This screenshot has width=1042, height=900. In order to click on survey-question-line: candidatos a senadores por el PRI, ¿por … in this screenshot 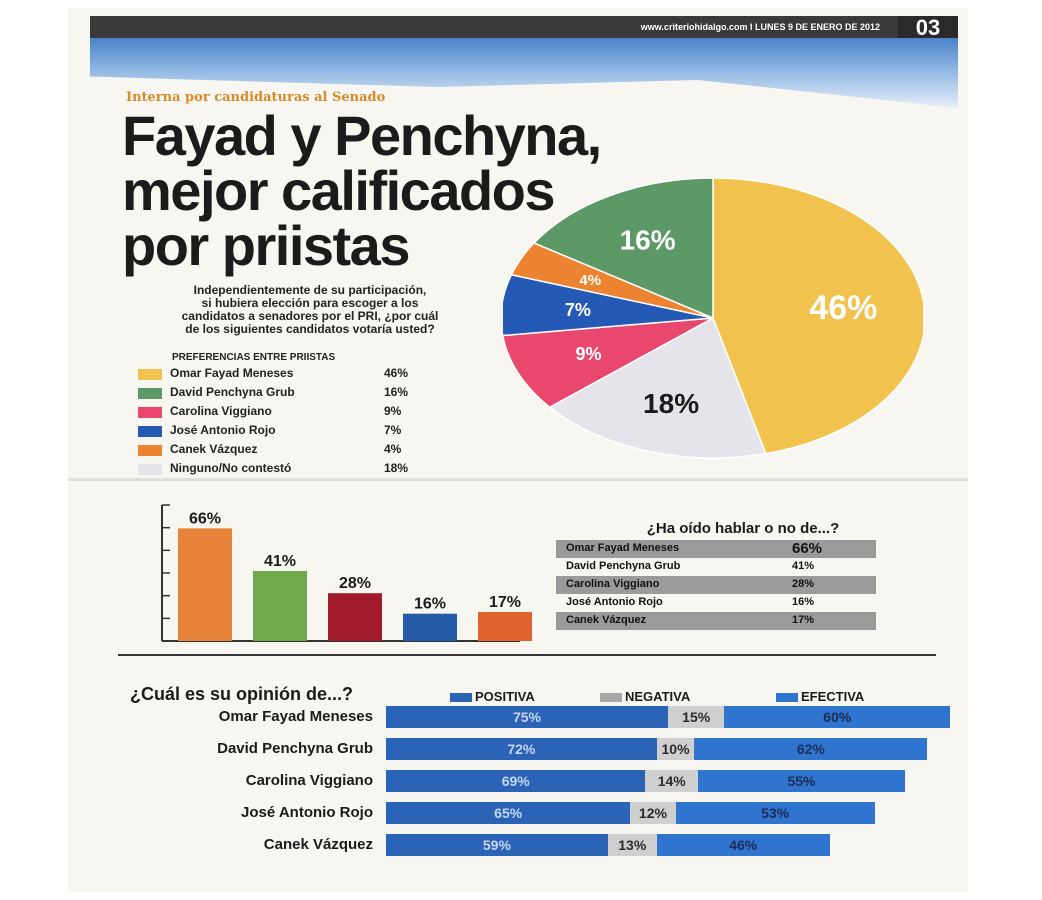, I will do `click(310, 316)`.